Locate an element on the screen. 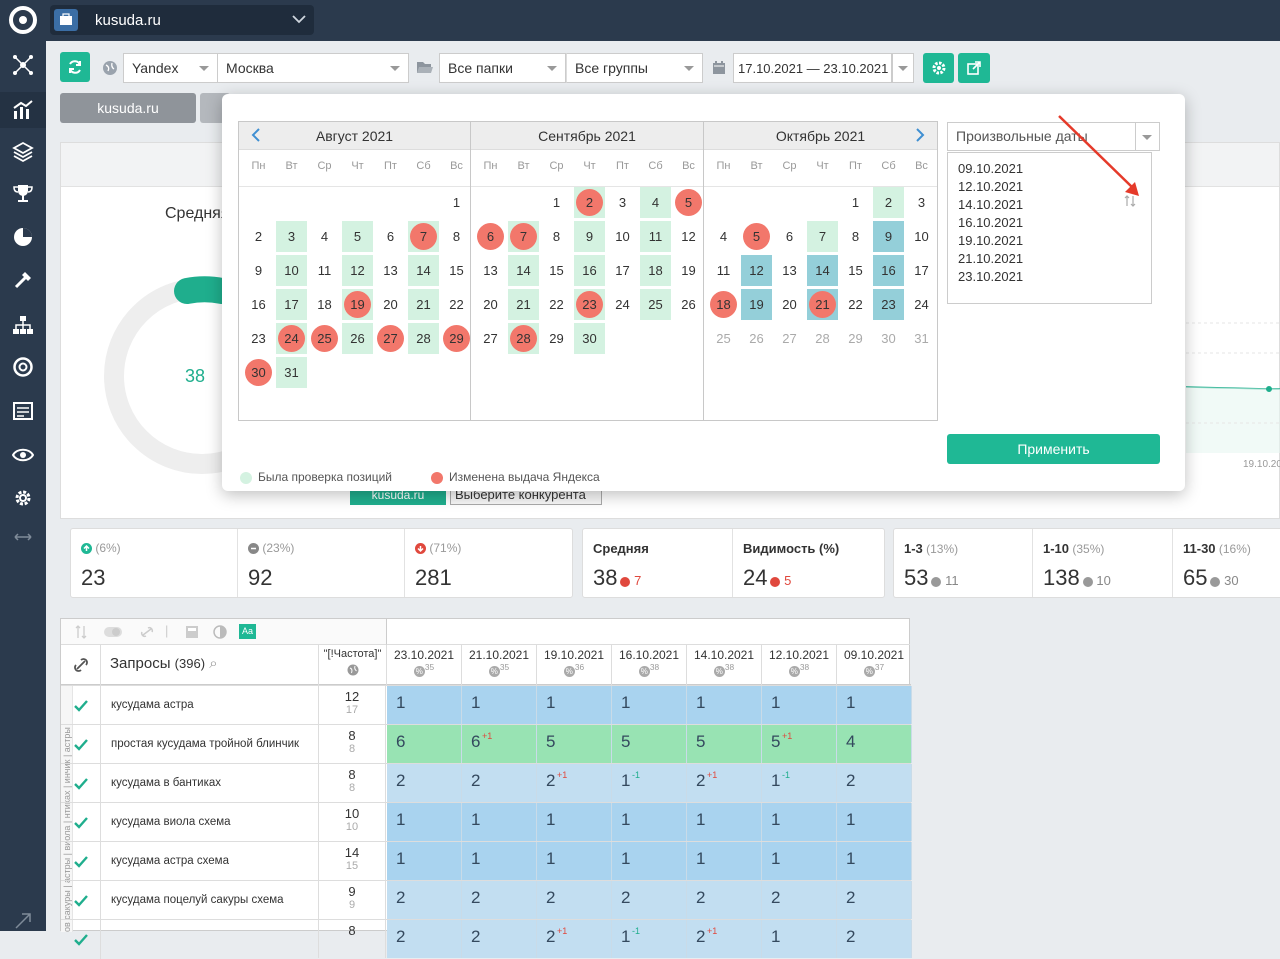 The height and width of the screenshot is (959, 1280). folders-select: Все папки is located at coordinates (502, 68).